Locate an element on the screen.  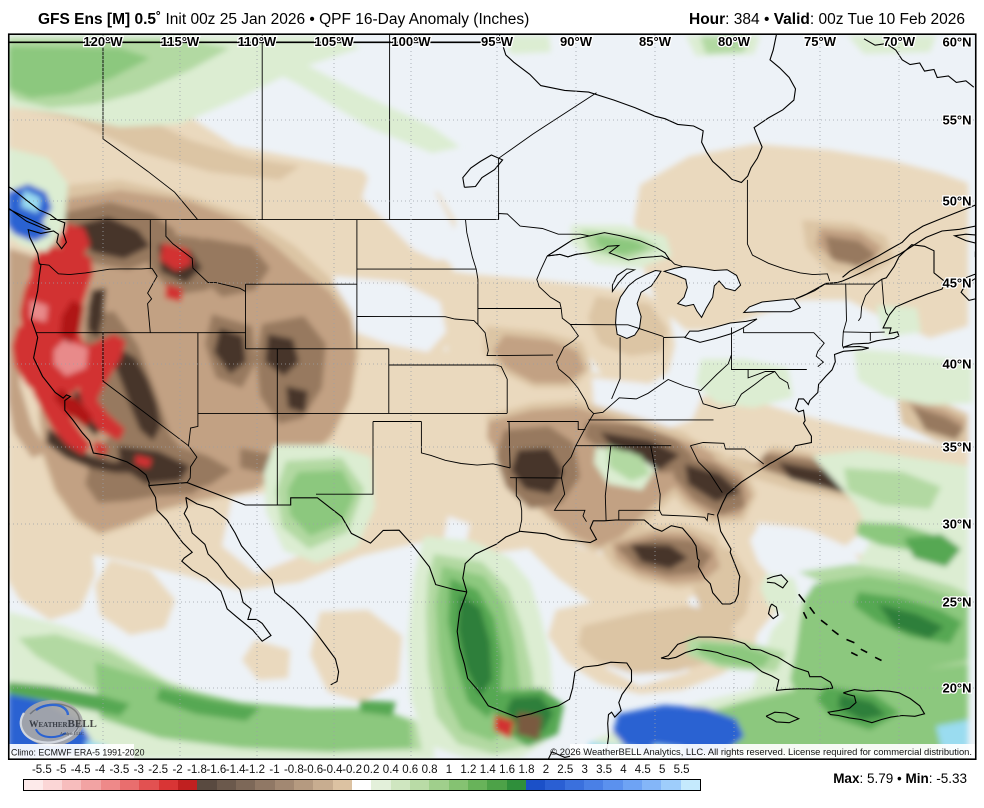
svg-text: 90°W is located at coordinates (576, 41).